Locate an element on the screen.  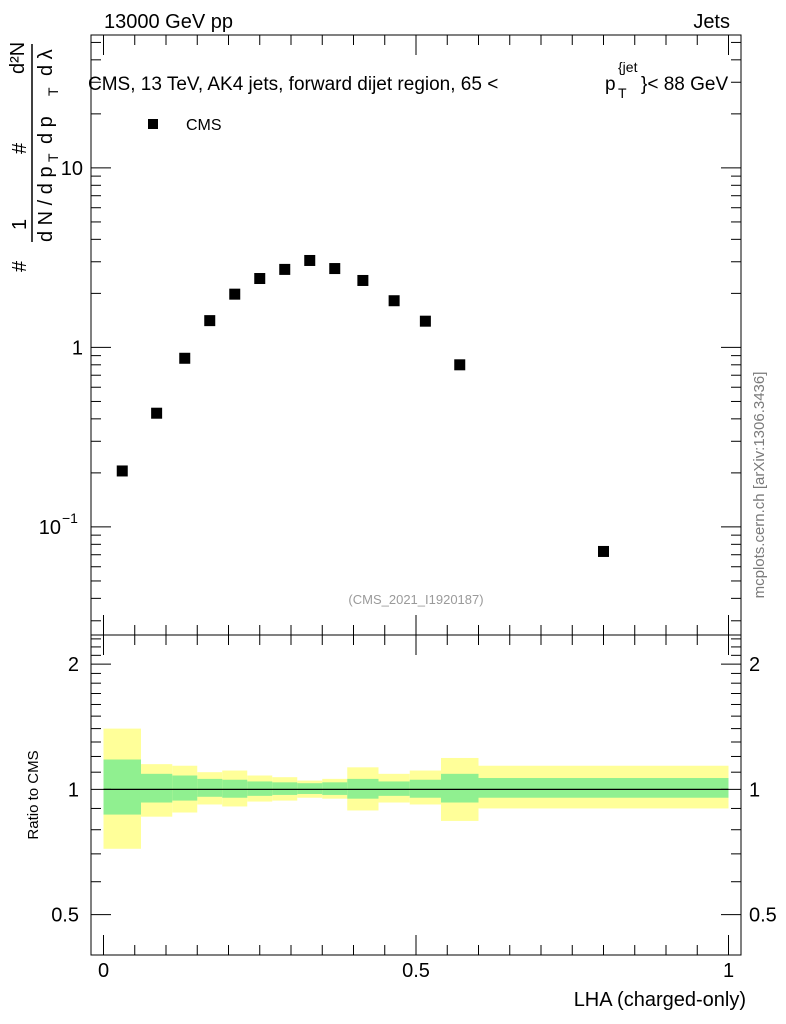
ratio-uncertainty-bands is located at coordinates (416, 788).